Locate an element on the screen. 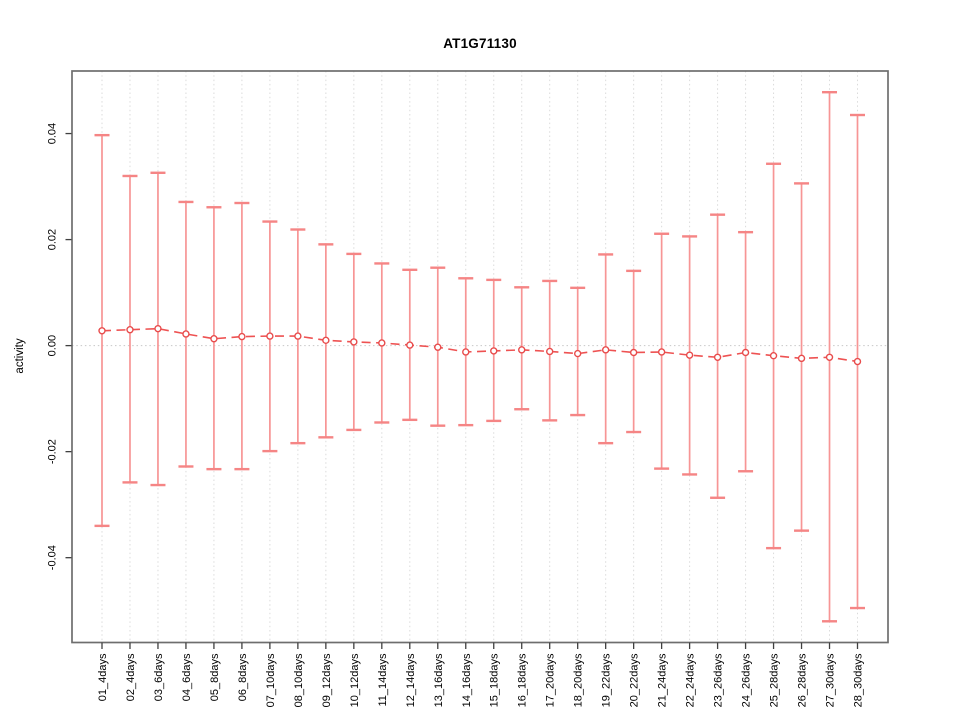 The width and height of the screenshot is (960, 720). x-tick-label: 12_14days is located at coordinates (411, 680).